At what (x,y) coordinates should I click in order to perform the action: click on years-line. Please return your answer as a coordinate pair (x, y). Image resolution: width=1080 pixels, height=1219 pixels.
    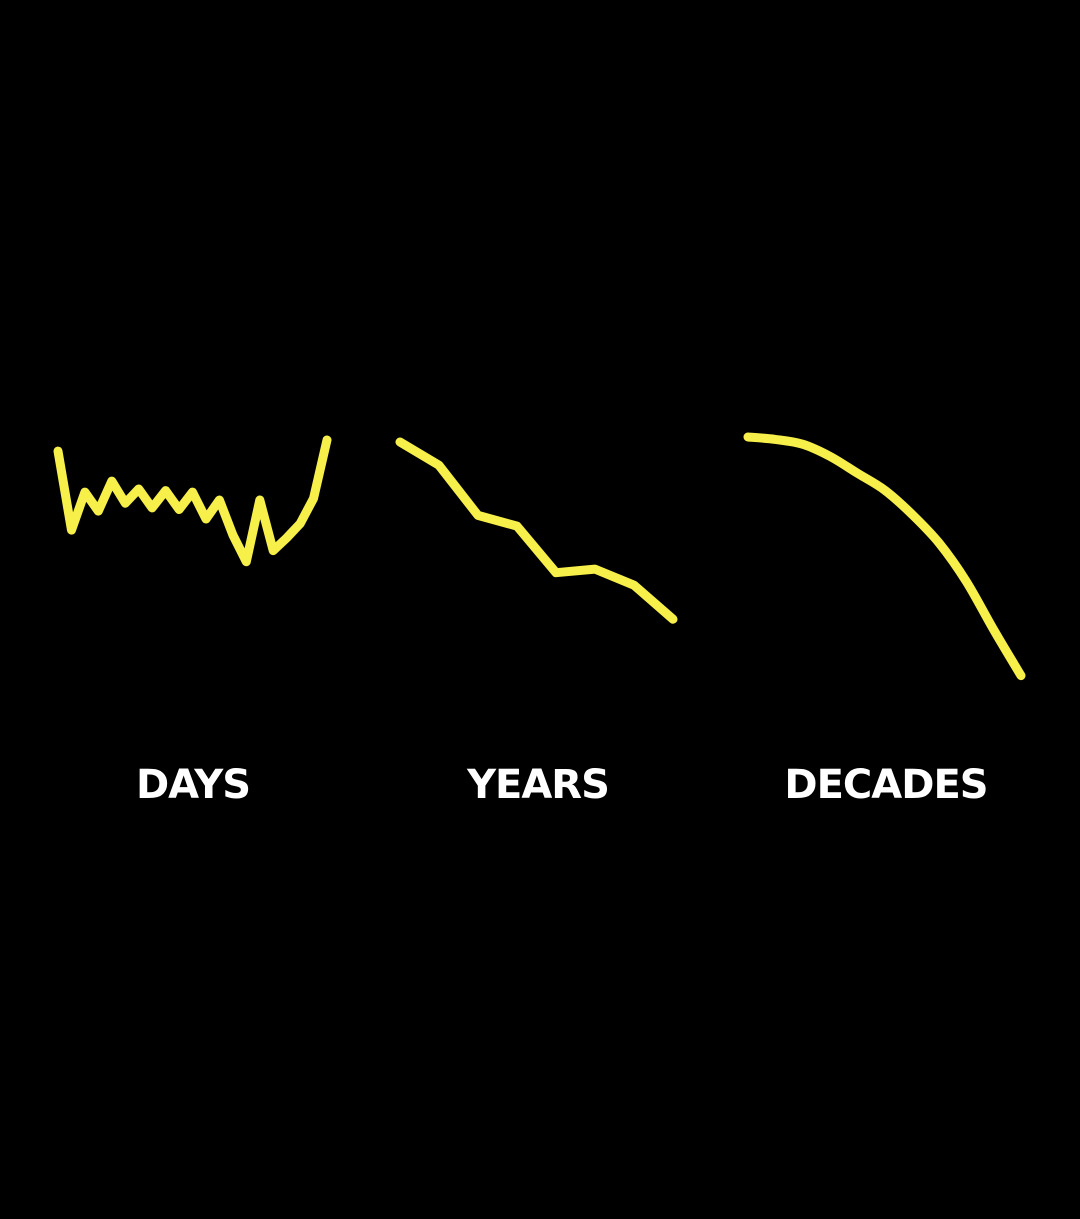
    Looking at the image, I should click on (536, 530).